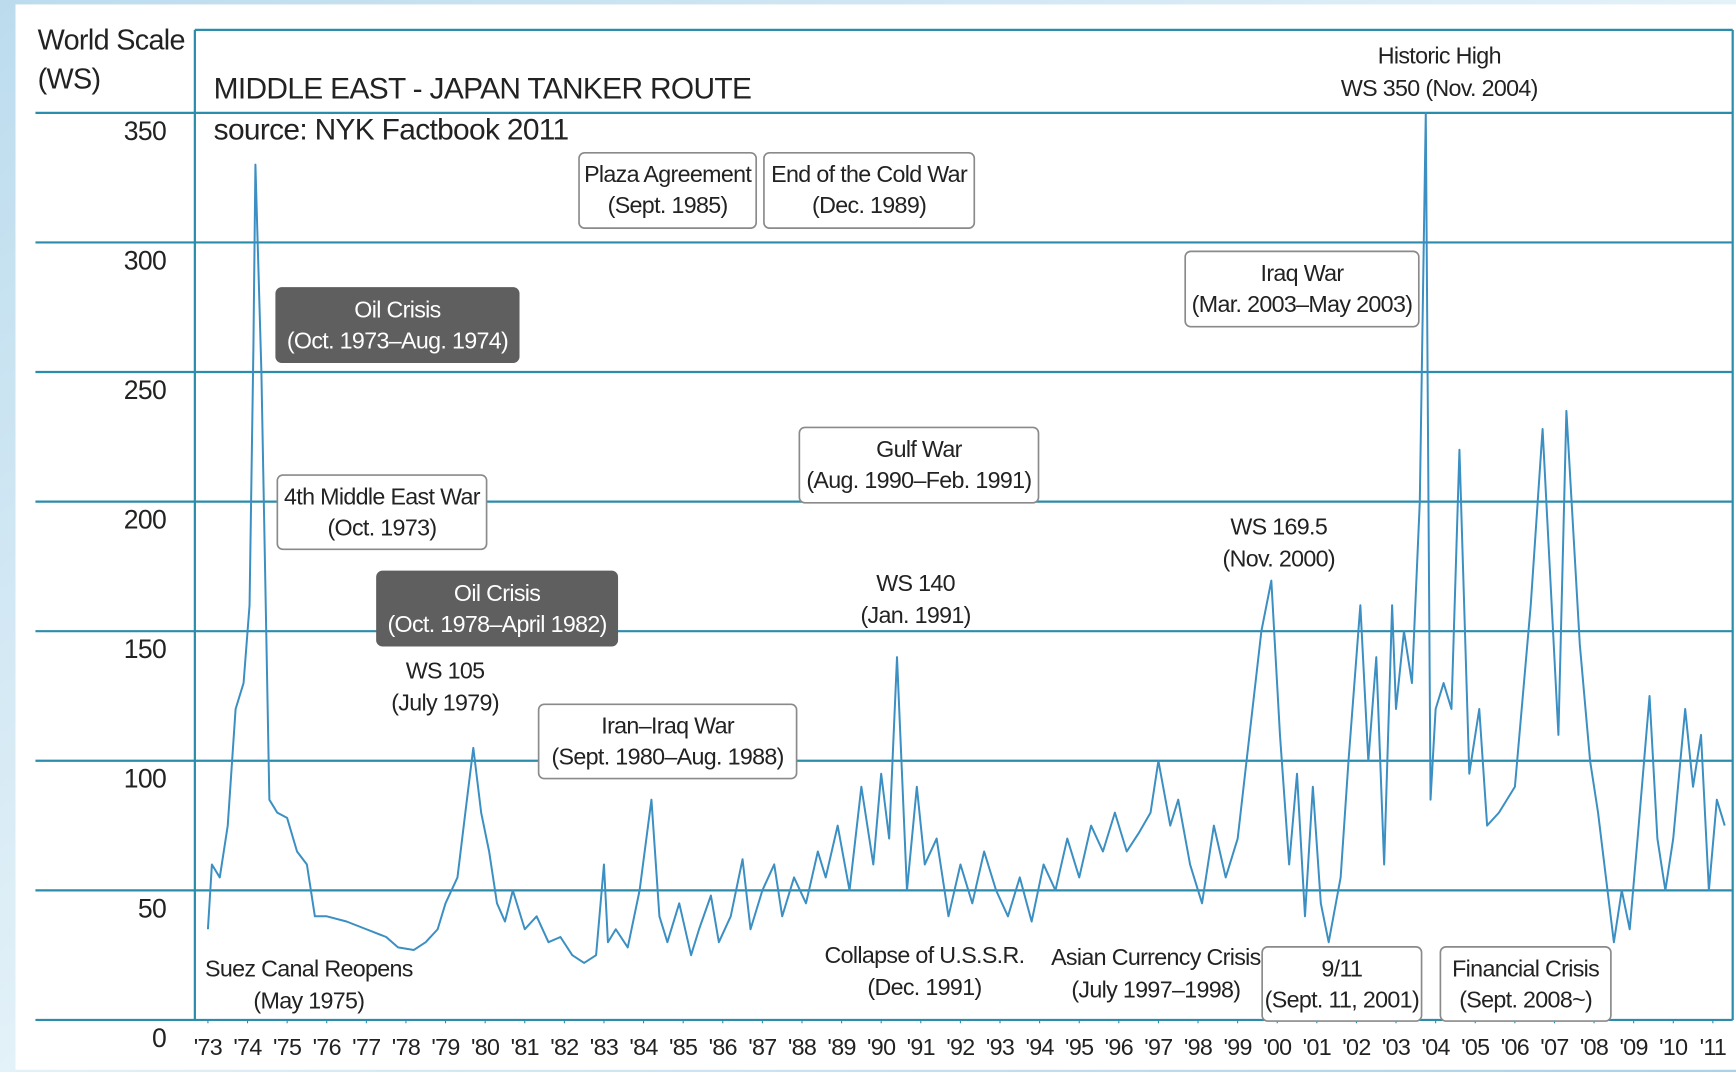 The width and height of the screenshot is (1736, 1072). What do you see at coordinates (1303, 273) in the screenshot?
I see `annotation-text: Iraq War` at bounding box center [1303, 273].